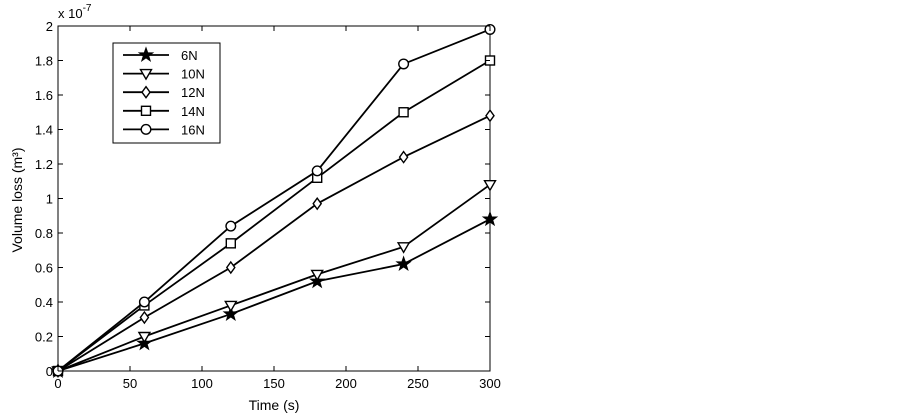 The image size is (902, 417). I want to click on y-tick-label: 1.2, so click(44, 164).